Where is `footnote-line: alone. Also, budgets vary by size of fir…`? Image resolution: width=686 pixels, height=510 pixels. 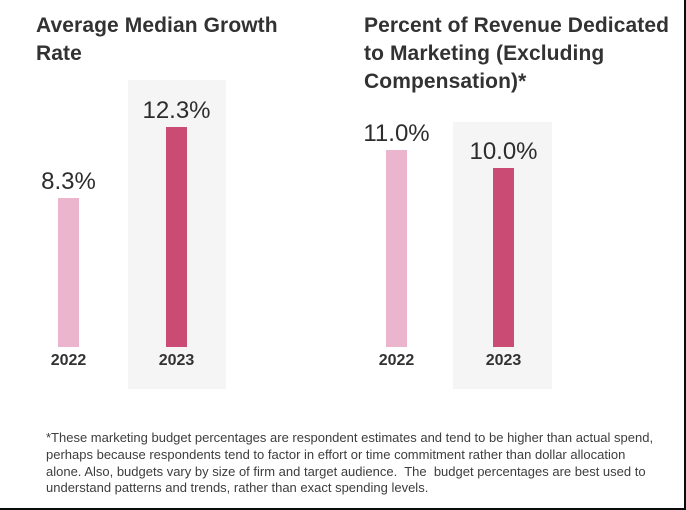
footnote-line: alone. Also, budgets vary by size of fir… is located at coordinates (346, 471).